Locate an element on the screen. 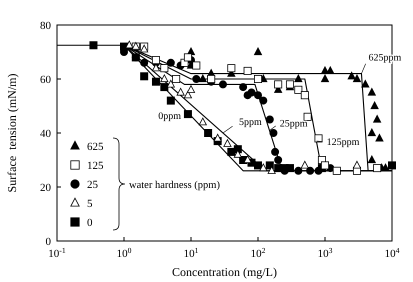  annotation: 5ppm is located at coordinates (250, 122).